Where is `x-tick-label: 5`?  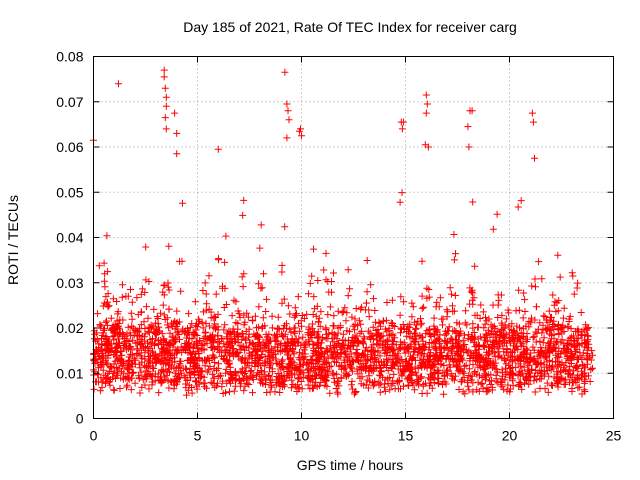 x-tick-label: 5 is located at coordinates (198, 436).